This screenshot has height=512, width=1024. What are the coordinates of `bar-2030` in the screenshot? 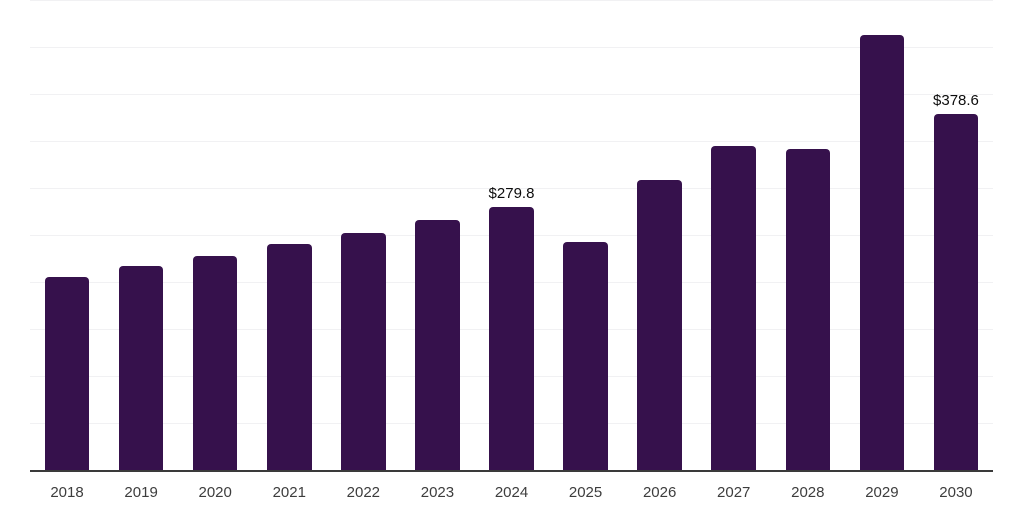 It's located at (956, 292).